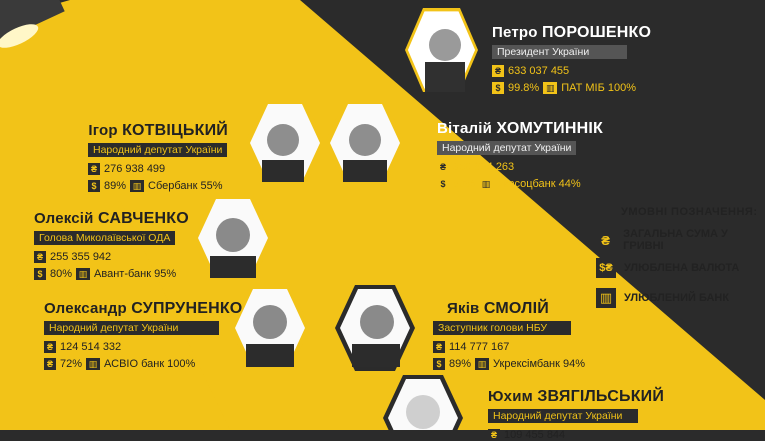  What do you see at coordinates (135, 274) in the screenshot?
I see `favorite-bank: Авант-банк 95%` at bounding box center [135, 274].